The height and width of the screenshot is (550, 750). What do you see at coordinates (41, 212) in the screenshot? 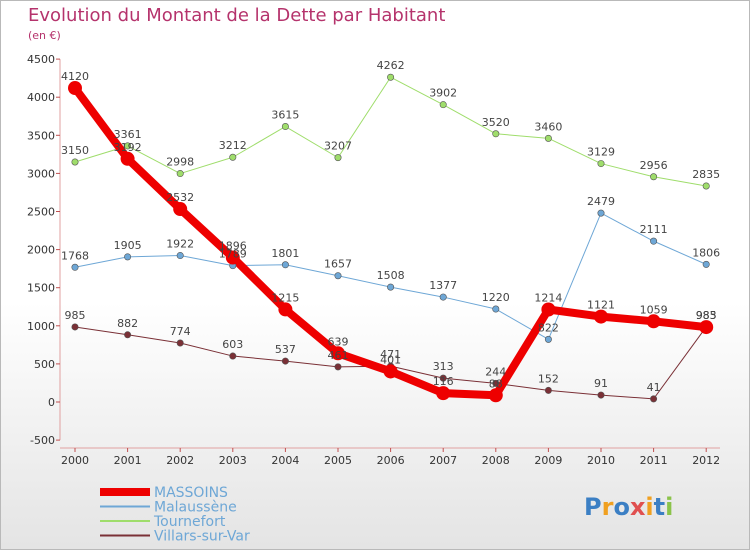
I see `y-tick-label: 2500` at bounding box center [41, 212].